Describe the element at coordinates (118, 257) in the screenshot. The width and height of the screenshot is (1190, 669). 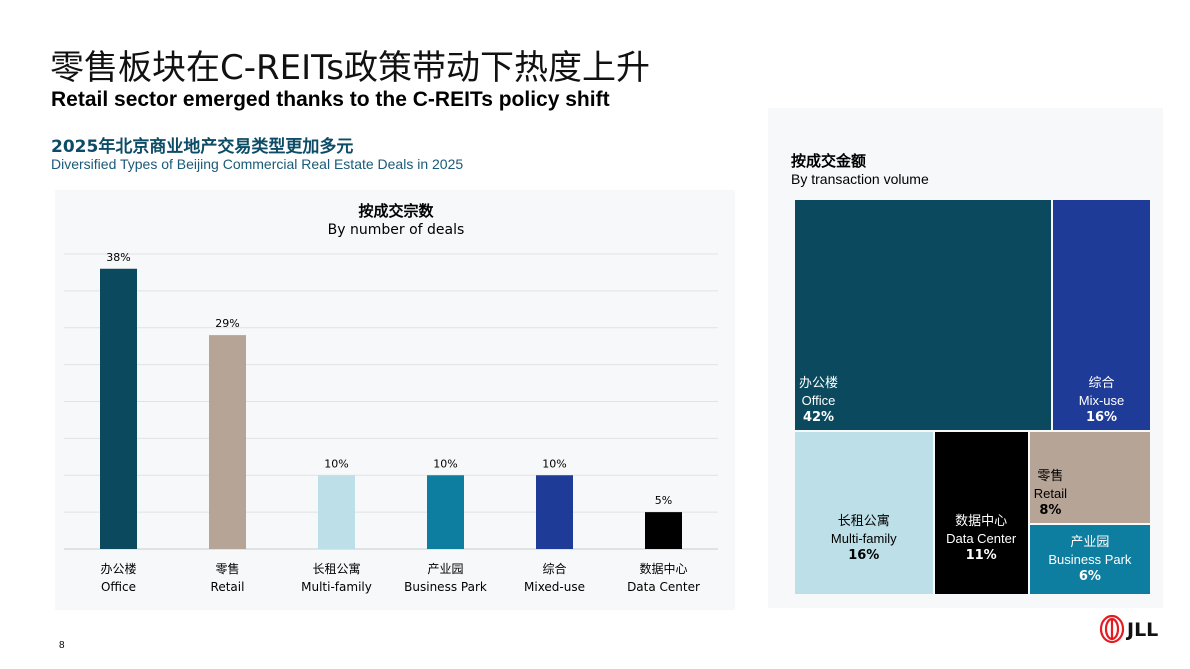
I see `bar-value-label: 38%` at that location.